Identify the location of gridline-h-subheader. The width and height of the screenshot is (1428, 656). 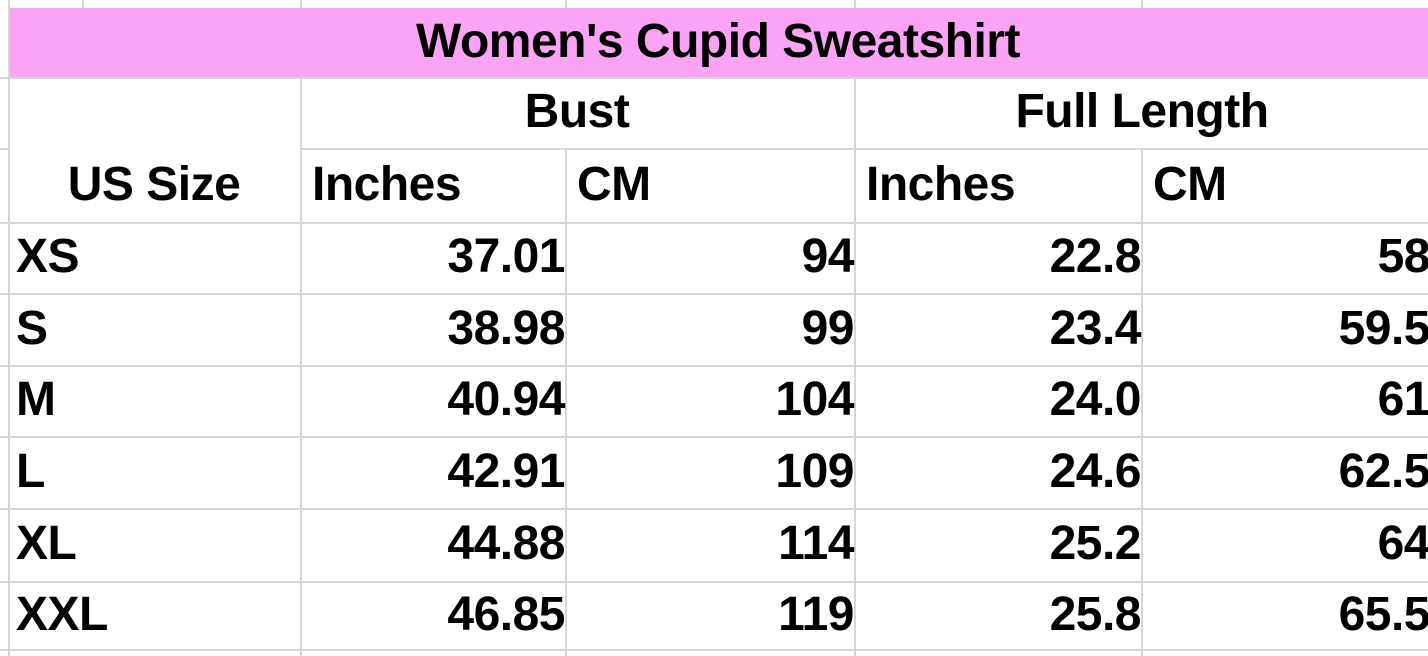
(864, 149).